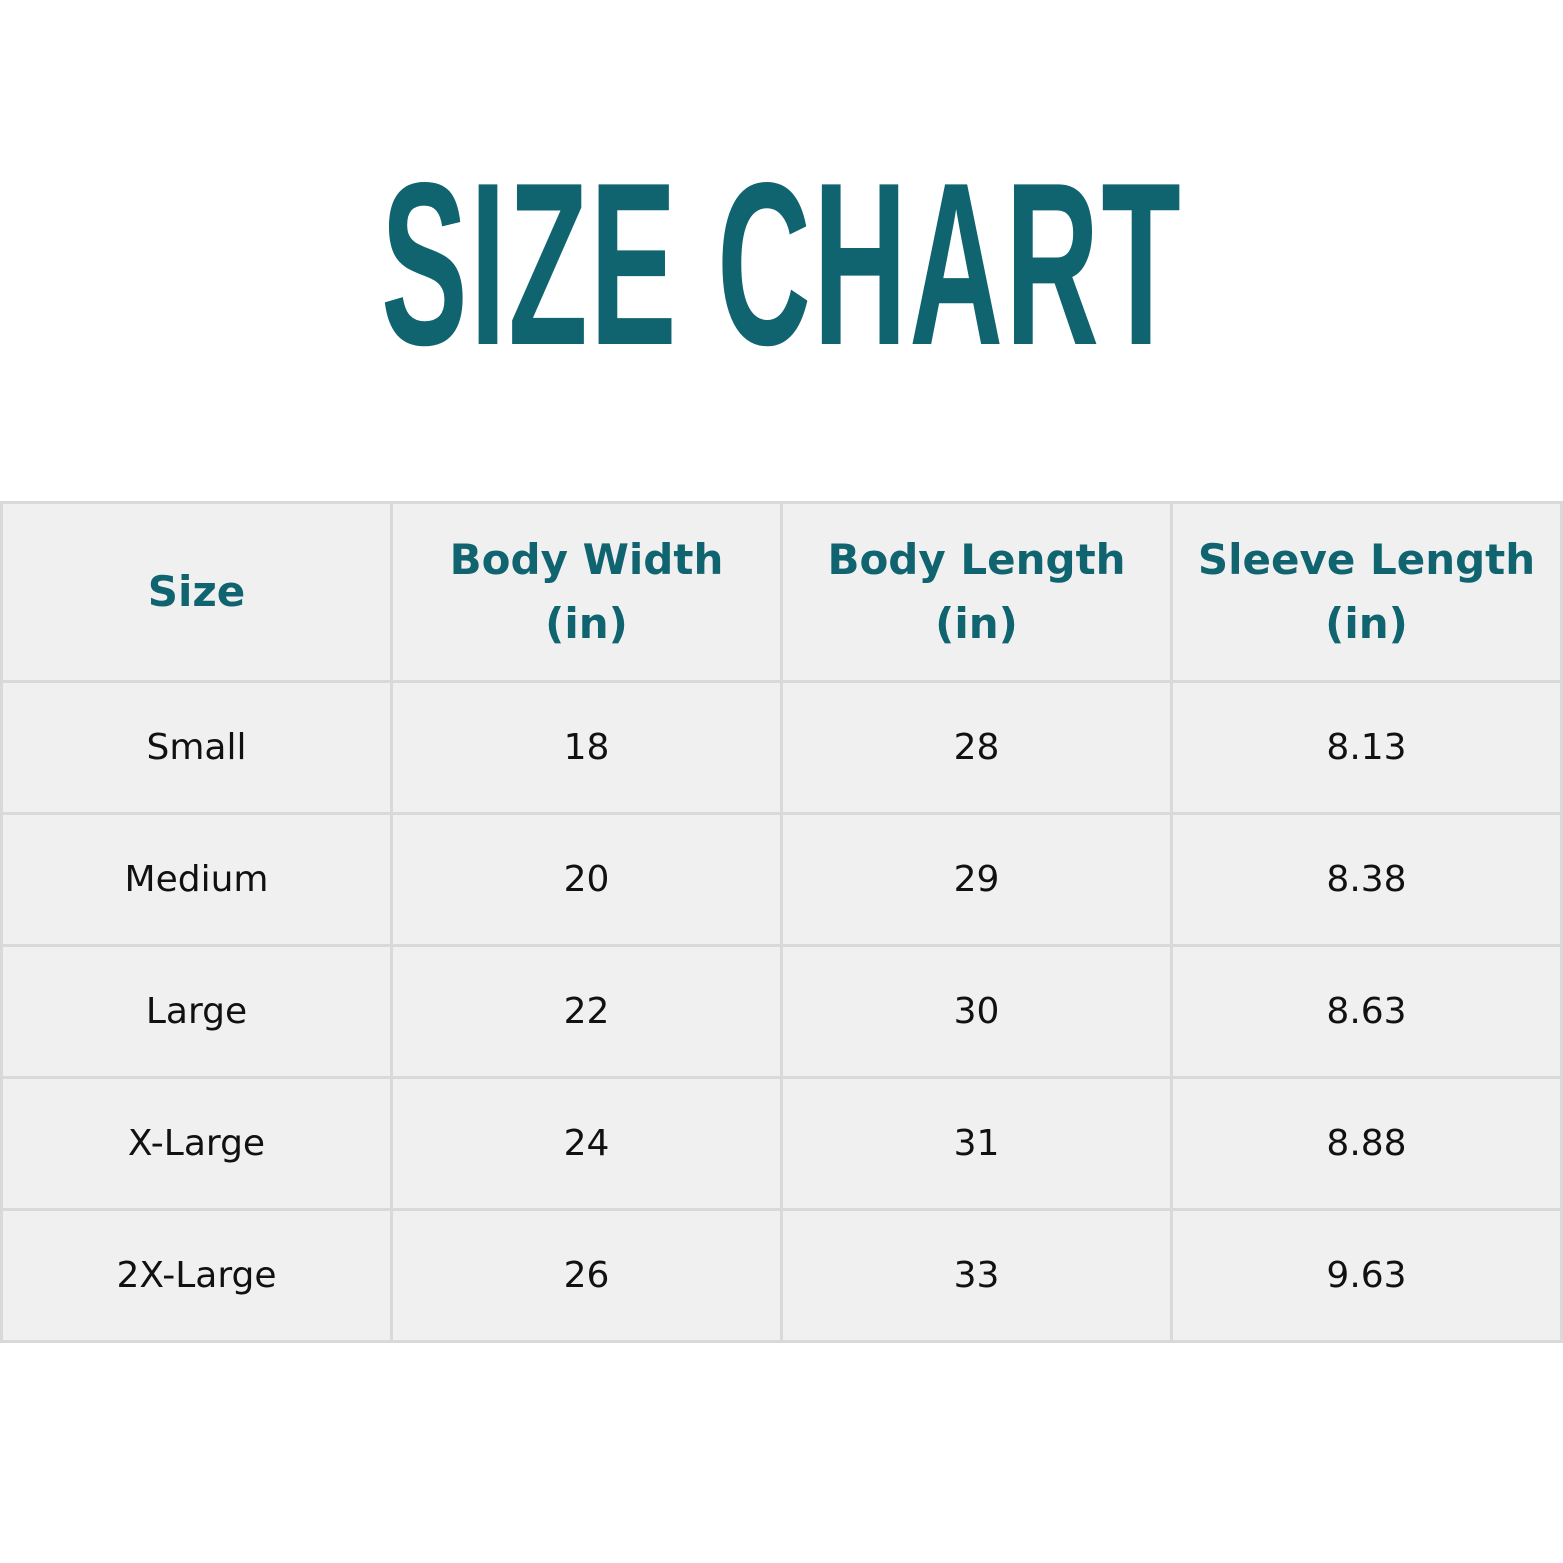  I want to click on cell-sleeve-length: 8.13, so click(1366, 747).